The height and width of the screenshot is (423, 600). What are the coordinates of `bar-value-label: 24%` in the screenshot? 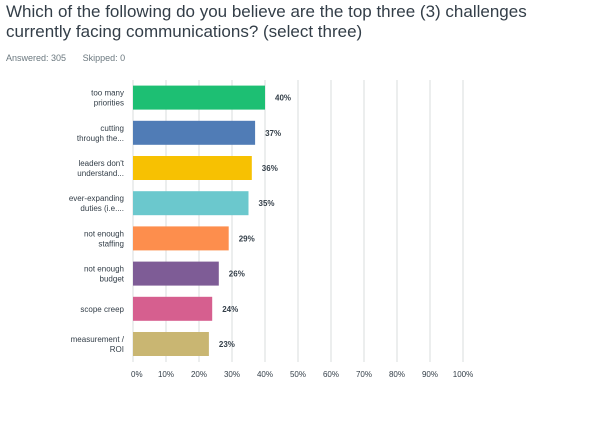 It's located at (230, 309).